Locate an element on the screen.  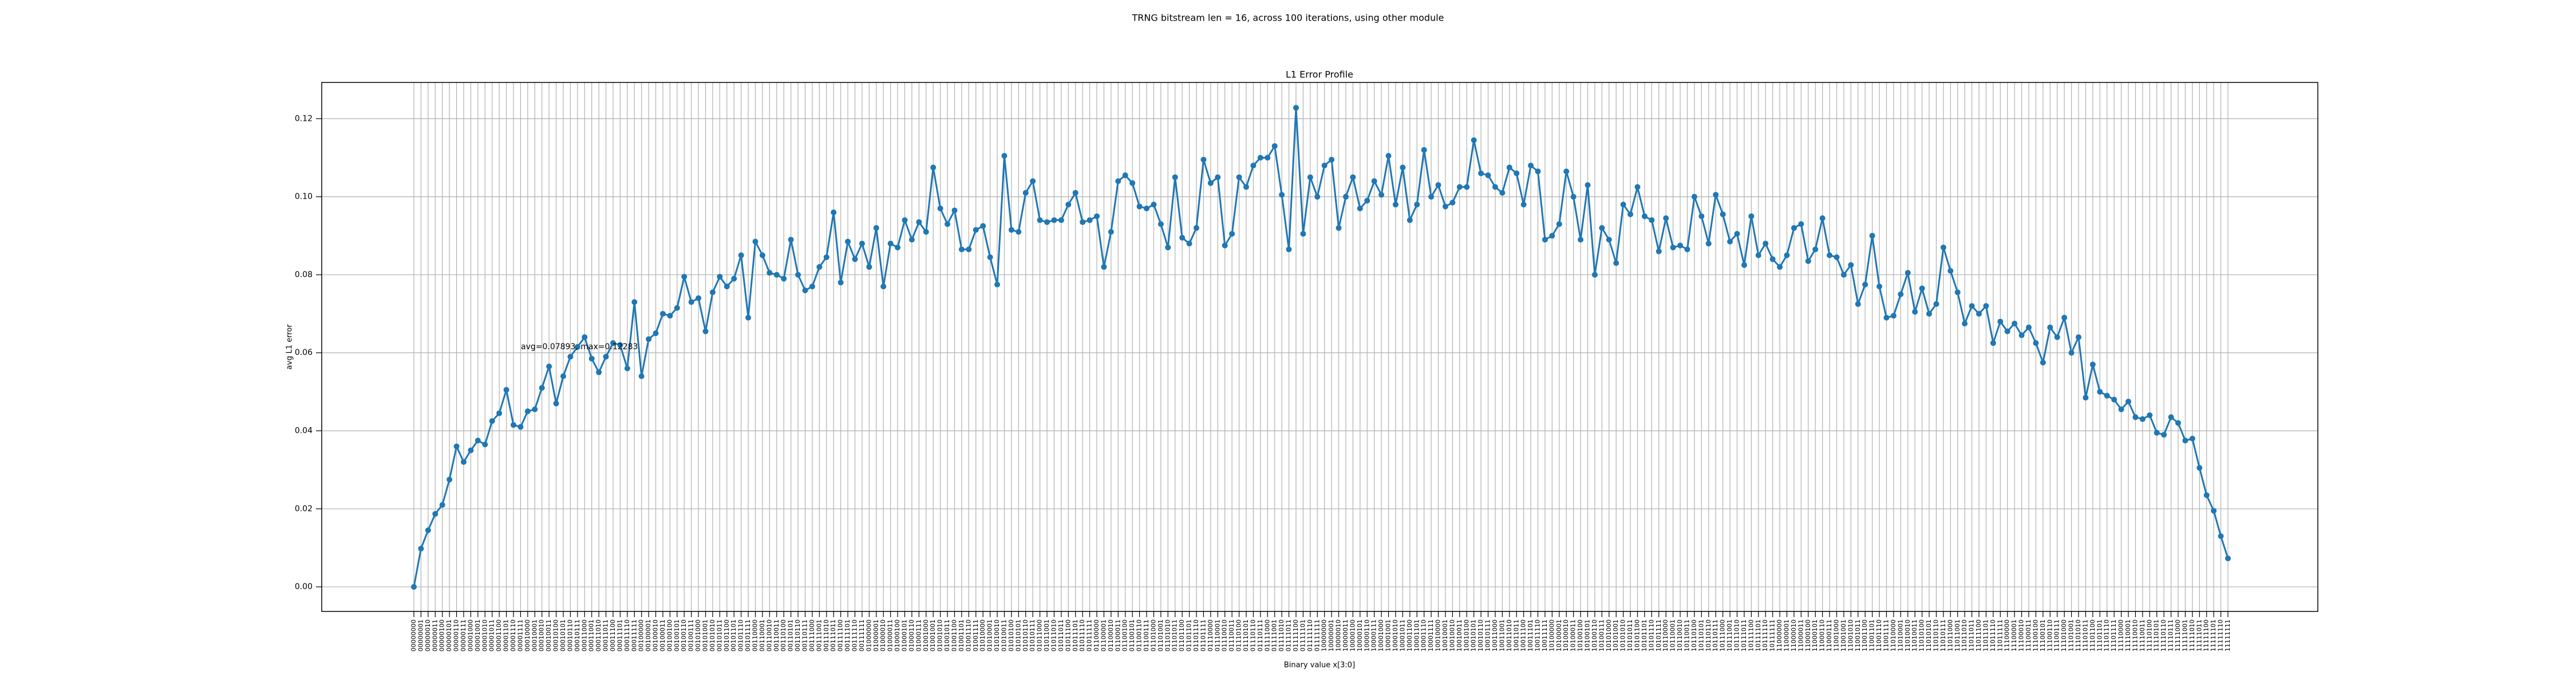
x-tick-label: 11110101 is located at coordinates (2156, 636).